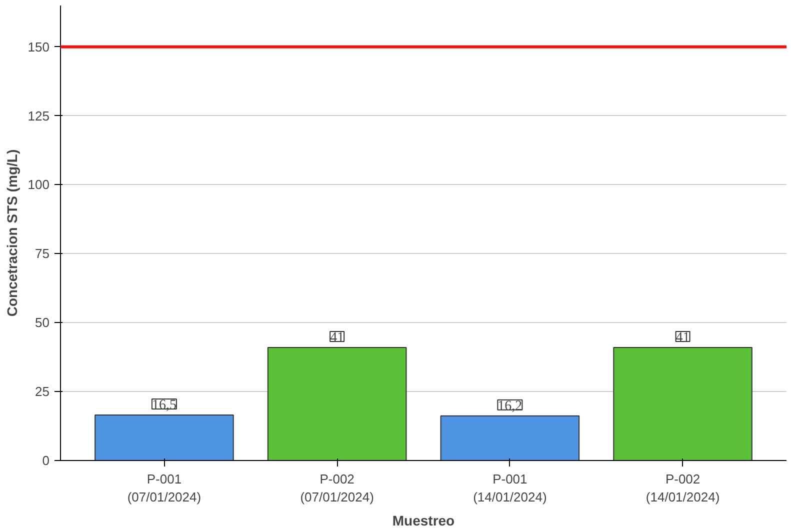 Image resolution: width=791 pixels, height=531 pixels. I want to click on y-tick-label: 125, so click(39, 116).